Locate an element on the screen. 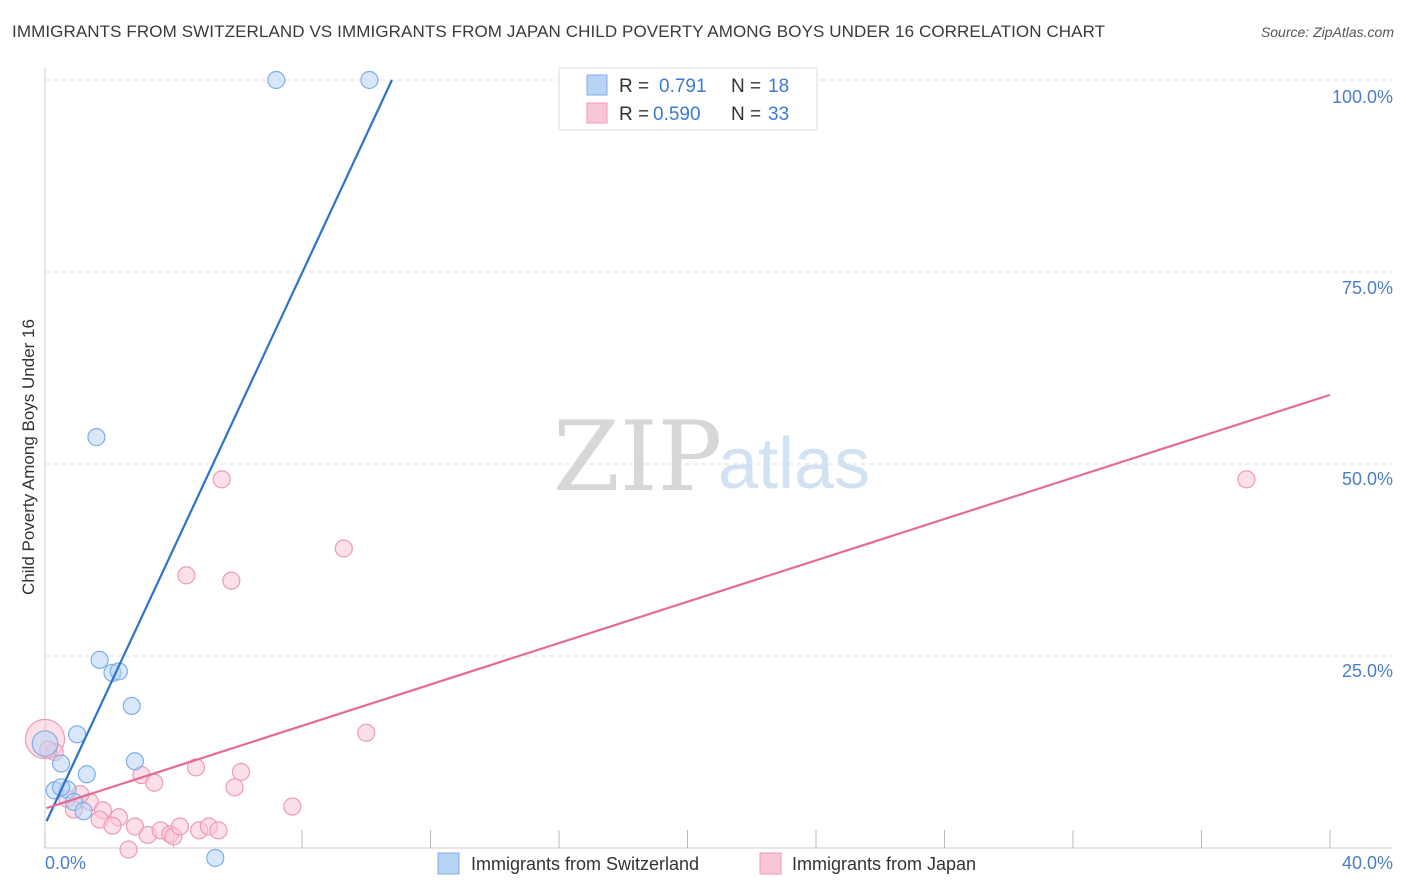  legend-n-label-japan: N = is located at coordinates (746, 114).